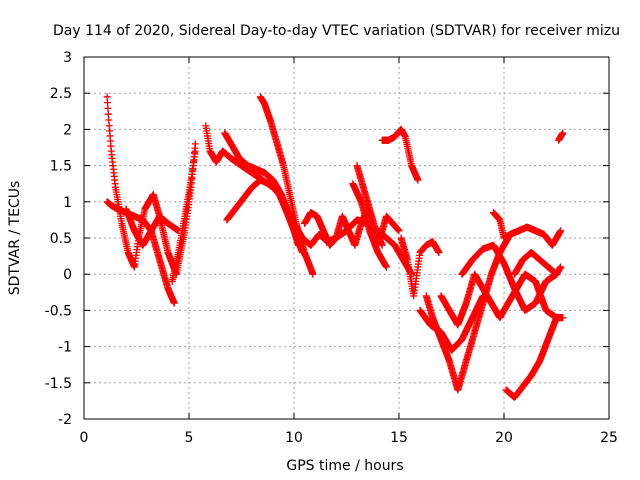 The image size is (640, 480). What do you see at coordinates (67, 275) in the screenshot?
I see `y-tick-label: 0` at bounding box center [67, 275].